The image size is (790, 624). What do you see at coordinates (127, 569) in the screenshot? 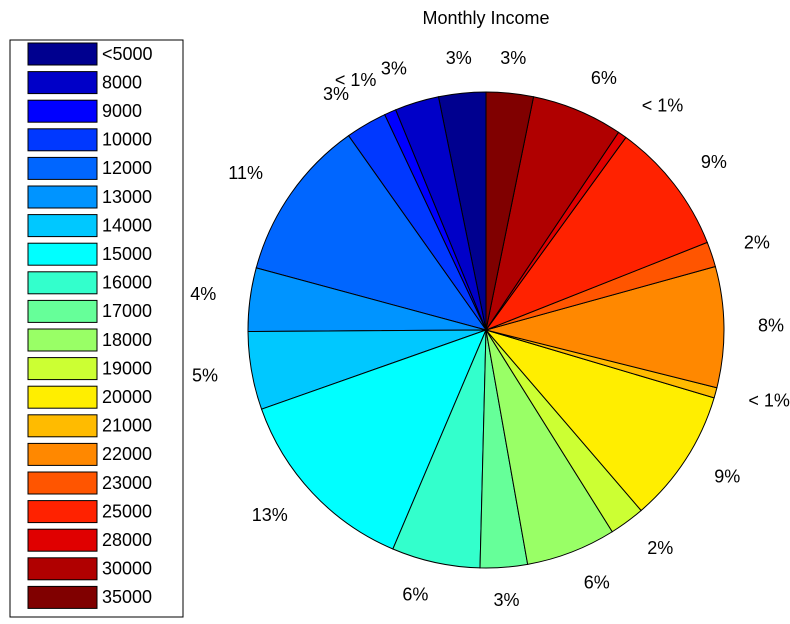
I see `legend-label: 30000` at bounding box center [127, 569].